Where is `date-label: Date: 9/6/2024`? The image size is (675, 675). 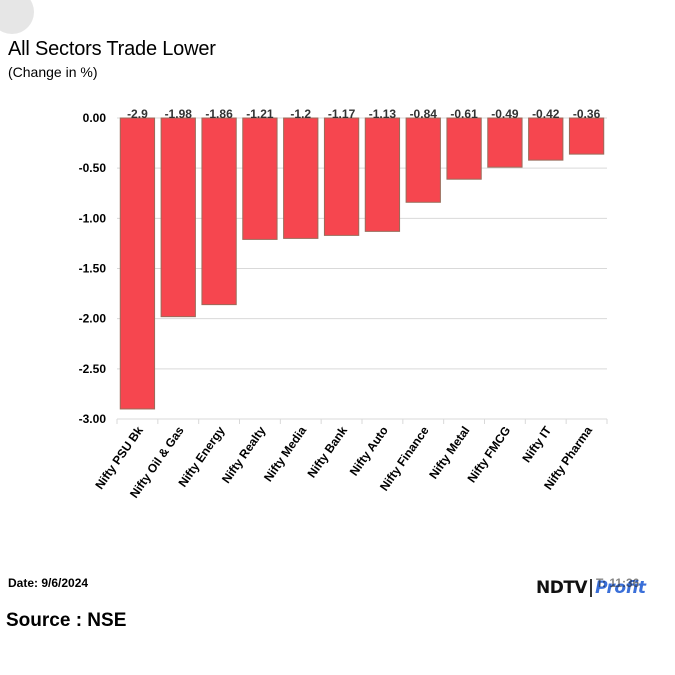 date-label: Date: 9/6/2024 is located at coordinates (48, 583).